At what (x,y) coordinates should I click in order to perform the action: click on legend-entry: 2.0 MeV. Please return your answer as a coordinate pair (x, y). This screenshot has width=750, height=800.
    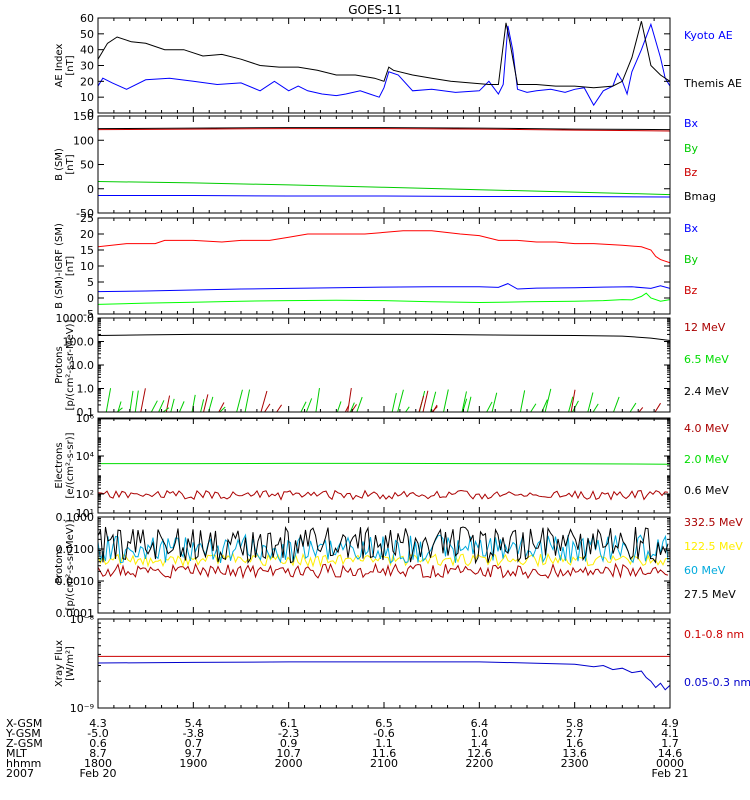
    Looking at the image, I should click on (706, 459).